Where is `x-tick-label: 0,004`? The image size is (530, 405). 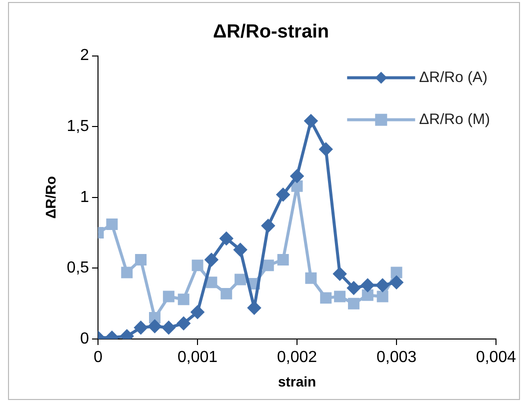
x-tick-label: 0,004 is located at coordinates (496, 357).